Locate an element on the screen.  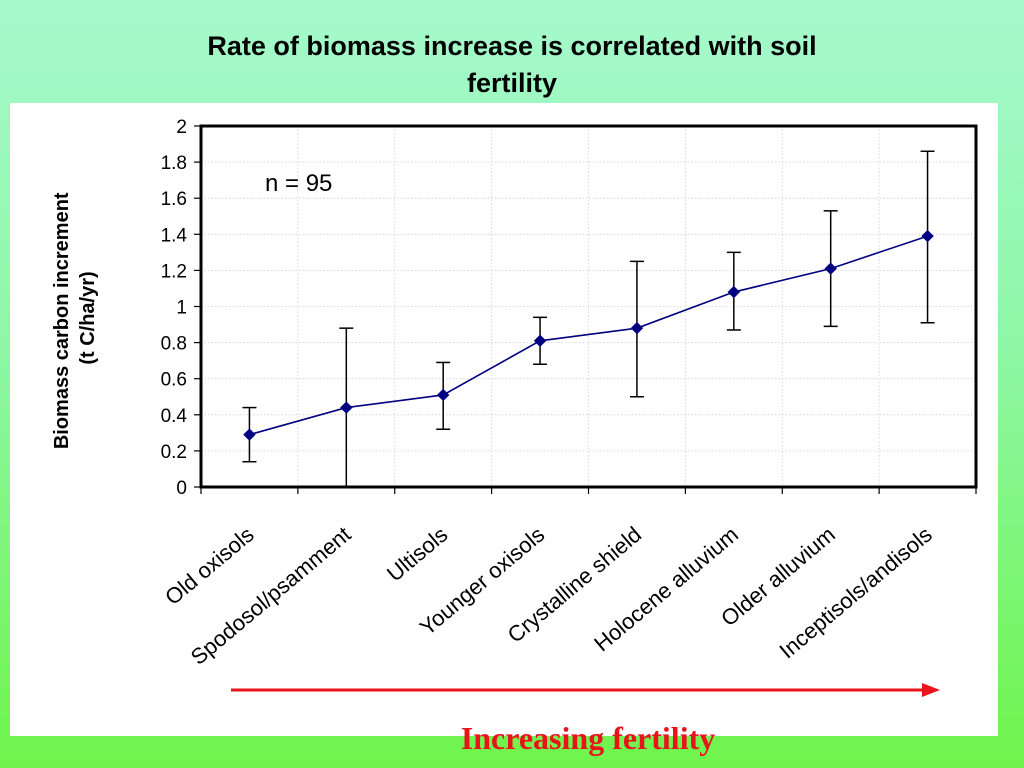
slide-title-line-2: fertility is located at coordinates (512, 83).